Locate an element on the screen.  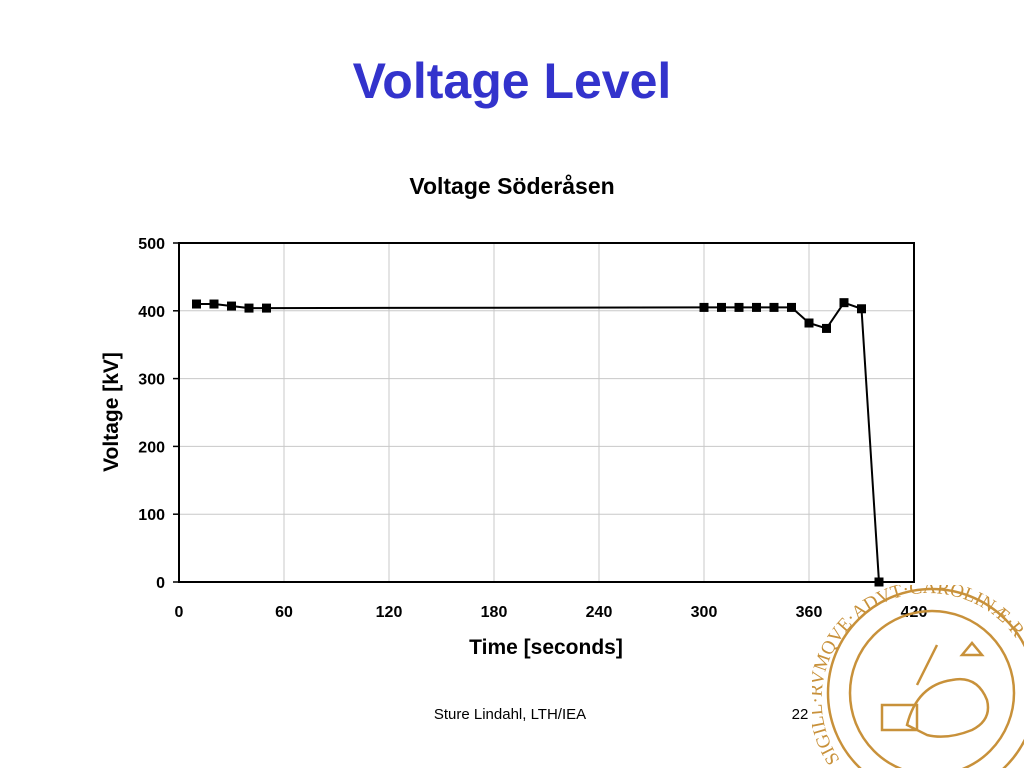
footer-author: Sture Lindahl, LTH/IEA is located at coordinates (510, 714).